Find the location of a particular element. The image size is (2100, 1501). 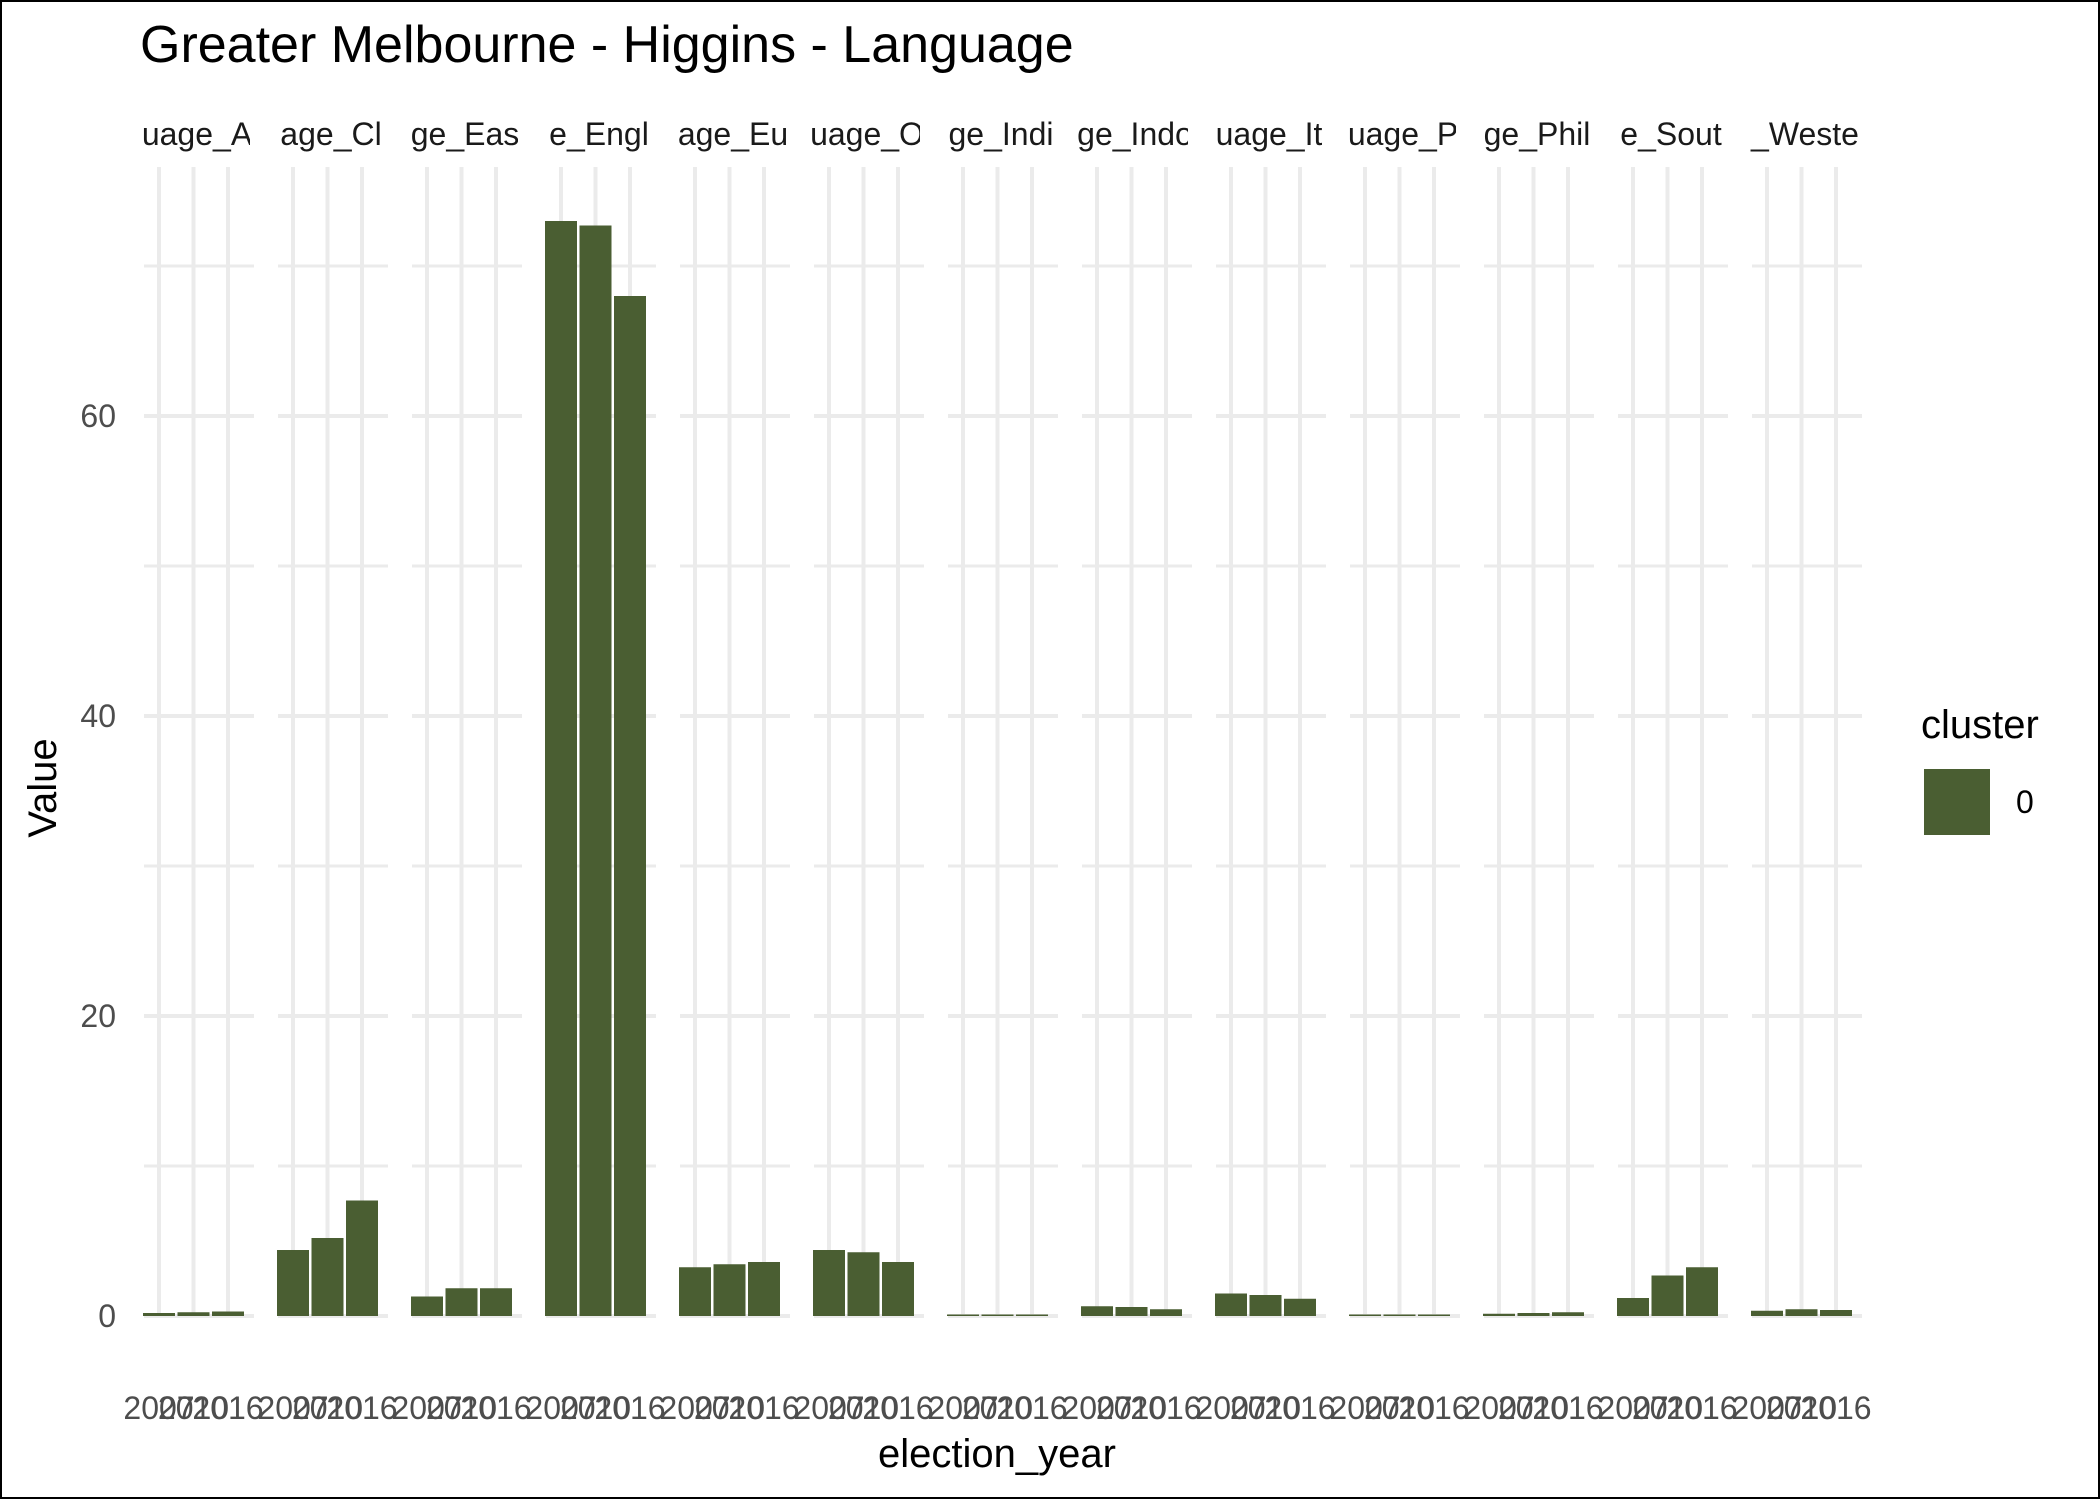

y-tick-label: 0 is located at coordinates (107, 1316).